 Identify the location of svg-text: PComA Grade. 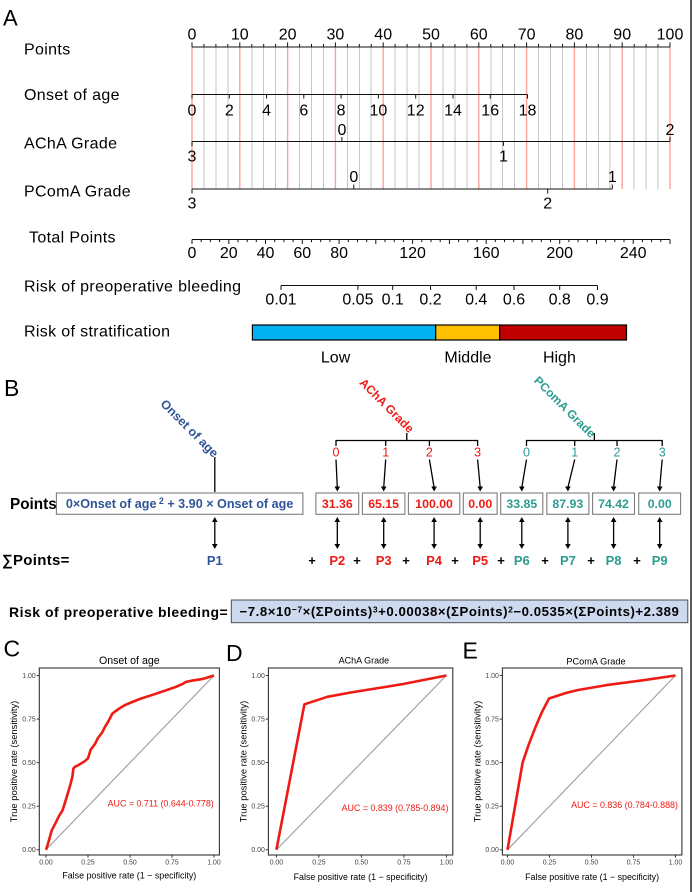
(595, 662).